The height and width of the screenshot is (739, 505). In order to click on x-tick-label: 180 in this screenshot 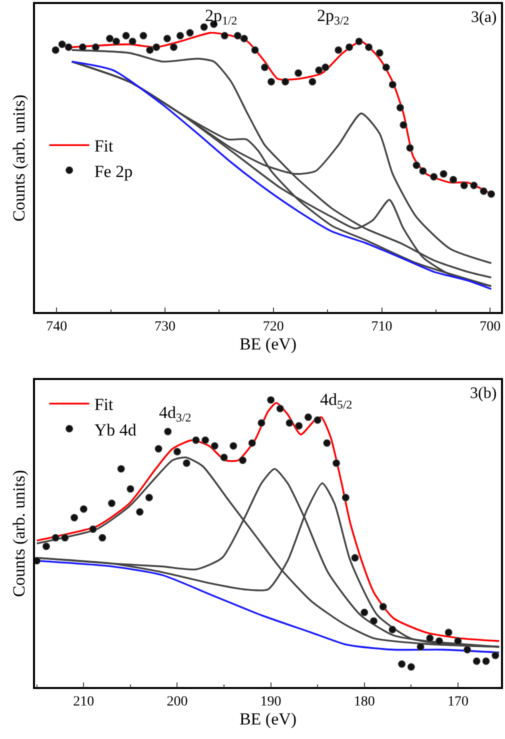, I will do `click(364, 702)`.